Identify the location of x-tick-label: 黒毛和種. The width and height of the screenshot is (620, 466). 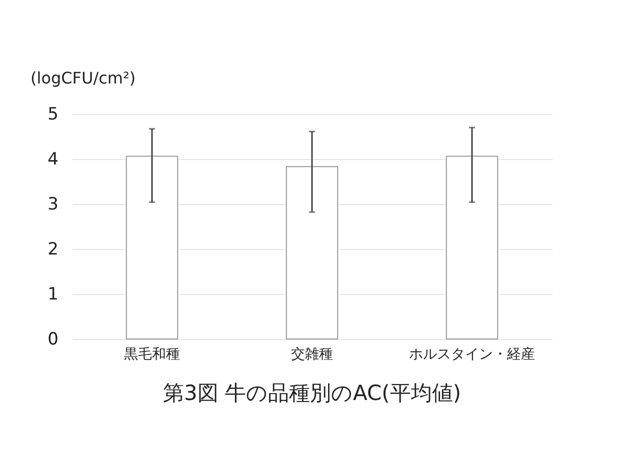
(152, 354).